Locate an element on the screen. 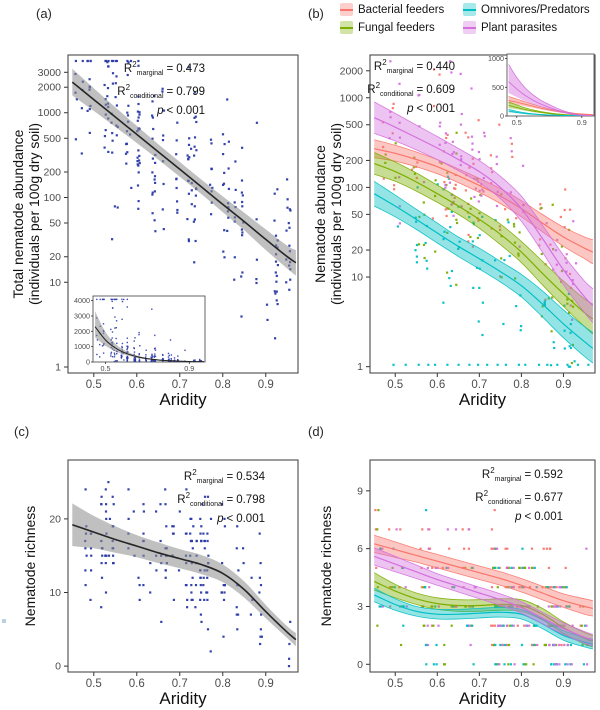 This screenshot has height=710, width=600. panel-label-c: (c) is located at coordinates (22, 431).